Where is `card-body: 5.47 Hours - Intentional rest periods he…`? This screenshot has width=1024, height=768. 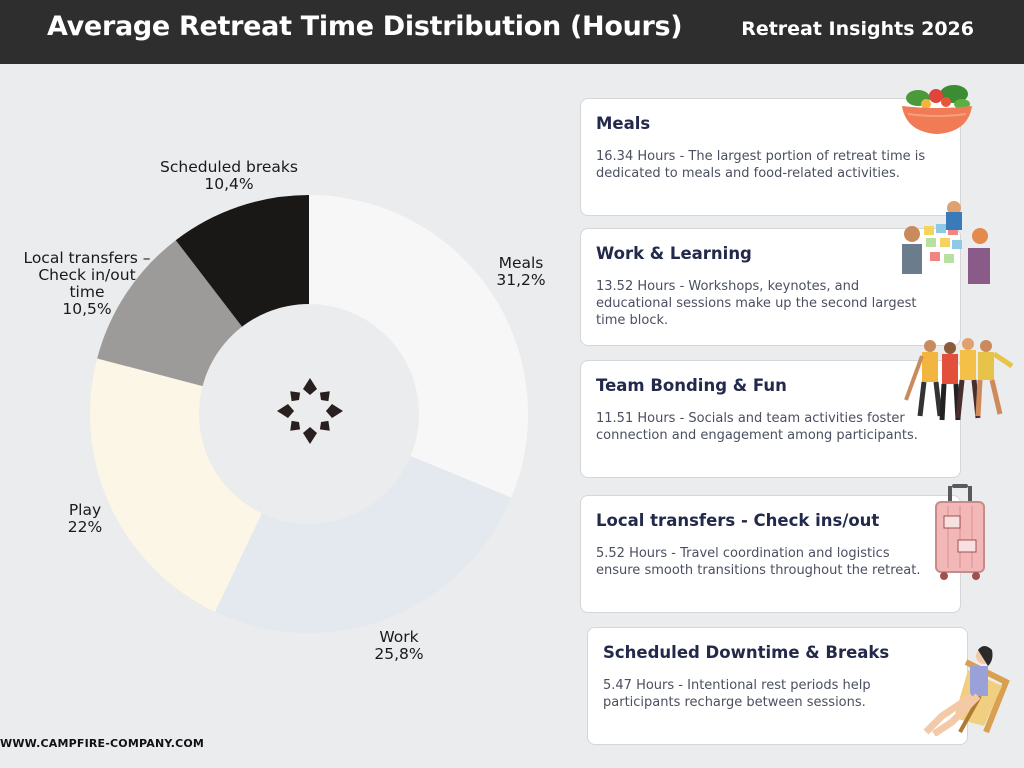 card-body: 5.47 Hours - Intentional rest periods he… is located at coordinates (737, 694).